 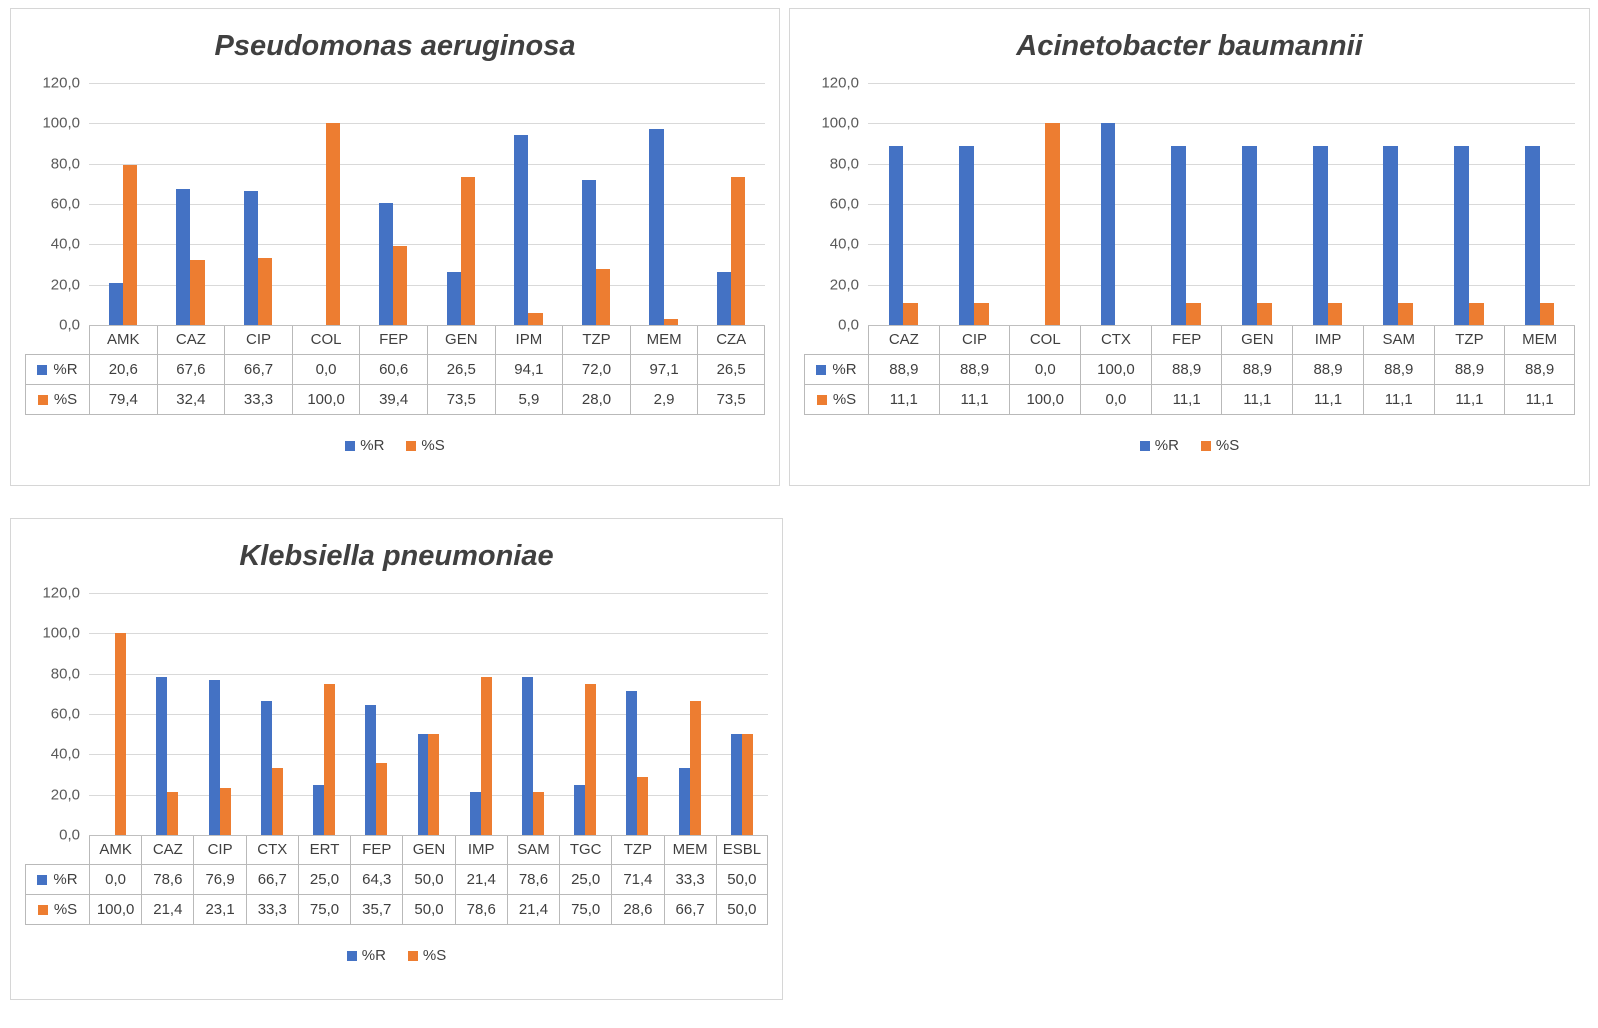 What do you see at coordinates (1469, 400) in the screenshot?
I see `value-cell-s-tzp: 11,1` at bounding box center [1469, 400].